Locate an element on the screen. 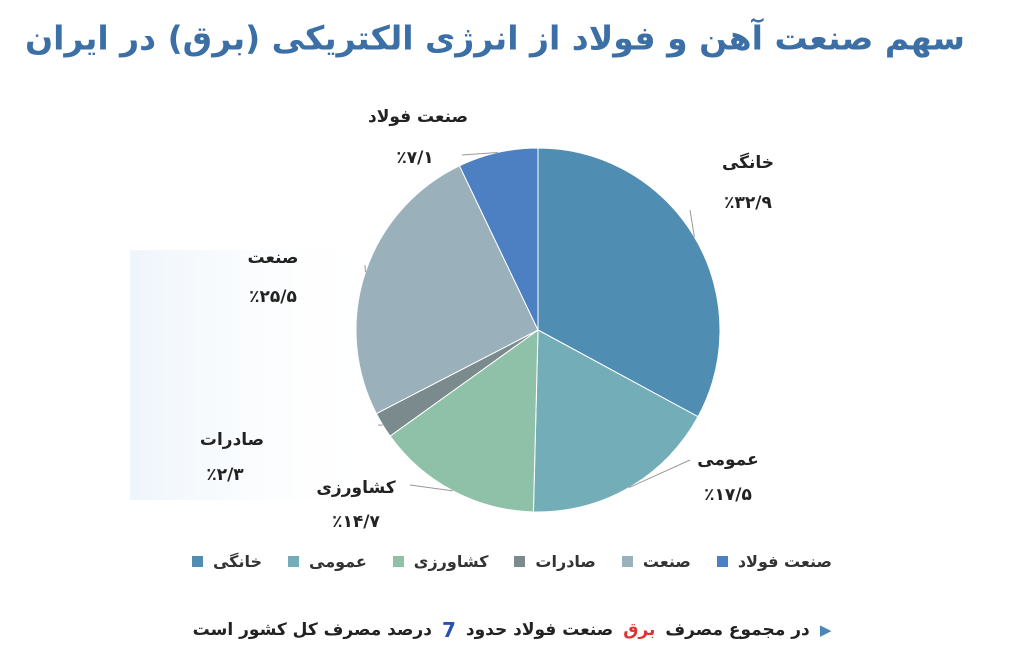 The image size is (1024, 658). slice-value: ٪۱۴/۷ is located at coordinates (356, 522).